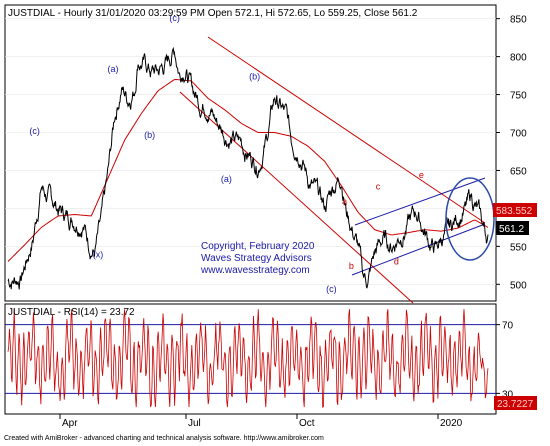 The height and width of the screenshot is (446, 550). Describe the element at coordinates (344, 202) in the screenshot. I see `wave-label: a` at that location.